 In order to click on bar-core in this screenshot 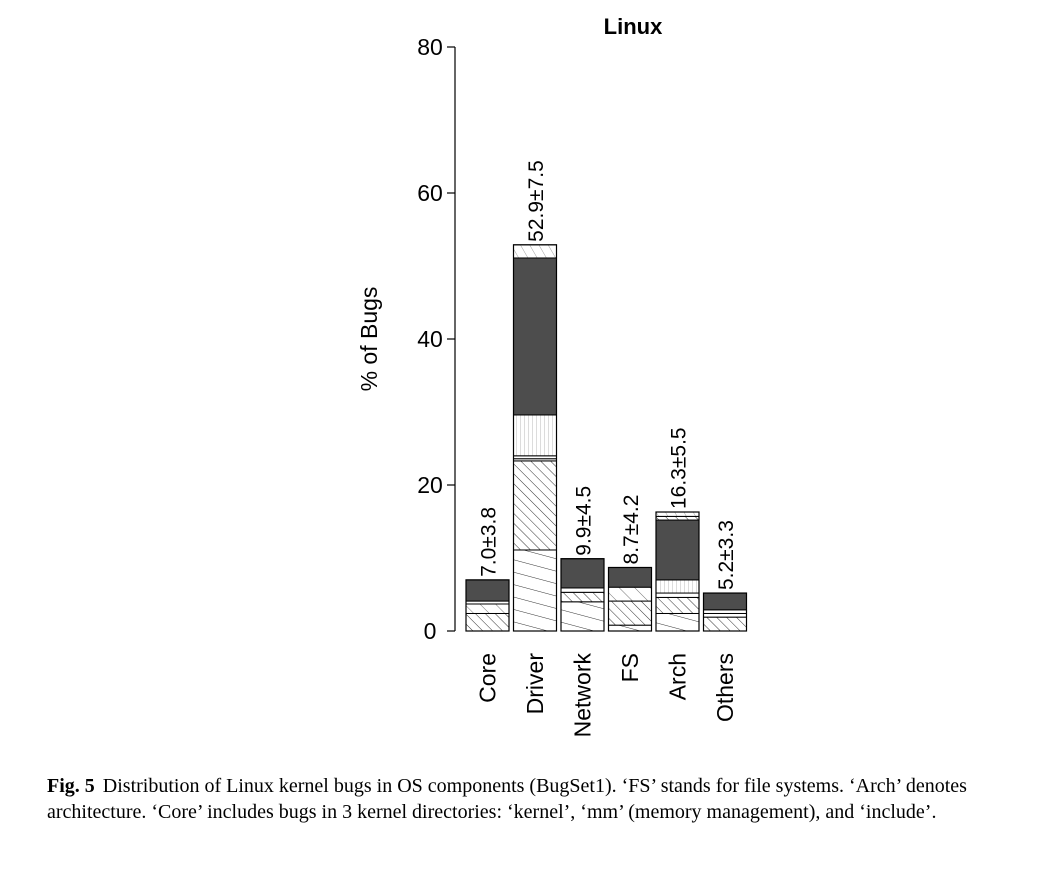, I will do `click(487, 605)`.